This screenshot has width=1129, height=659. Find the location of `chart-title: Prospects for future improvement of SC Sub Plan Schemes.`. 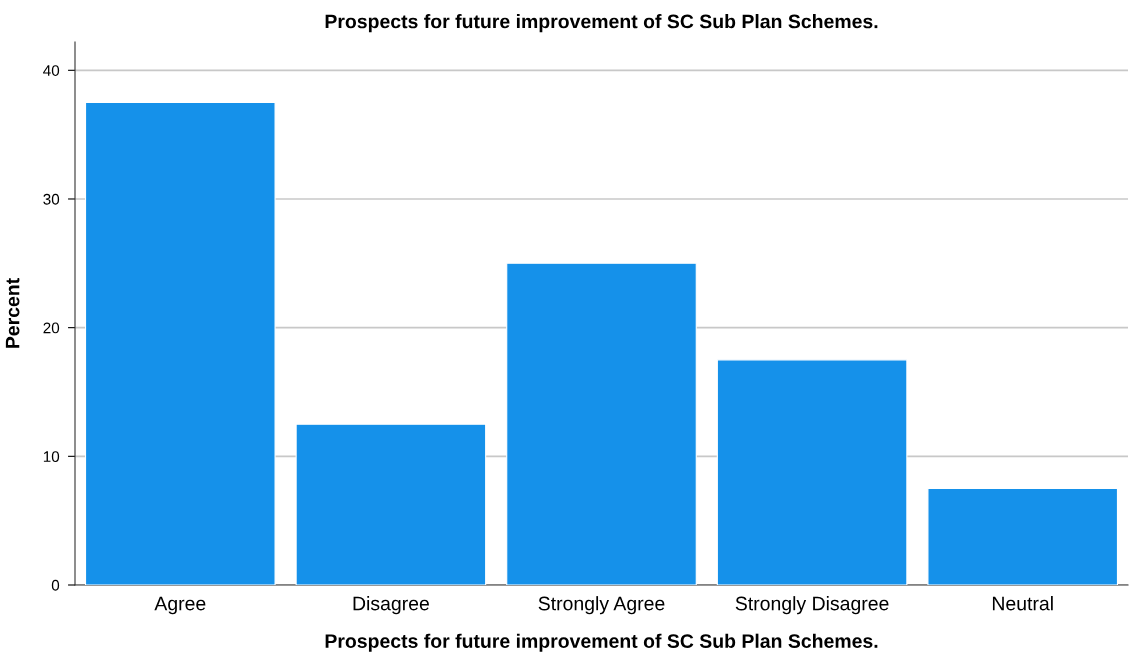

chart-title: Prospects for future improvement of SC Sub Plan Schemes. is located at coordinates (601, 23).